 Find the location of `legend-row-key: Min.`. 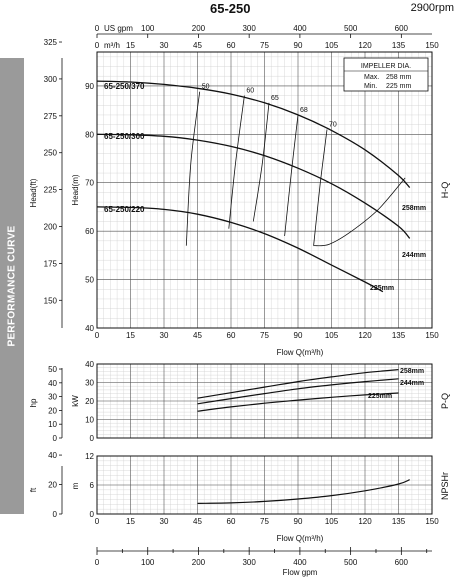

legend-row-key: Min. is located at coordinates (370, 86).